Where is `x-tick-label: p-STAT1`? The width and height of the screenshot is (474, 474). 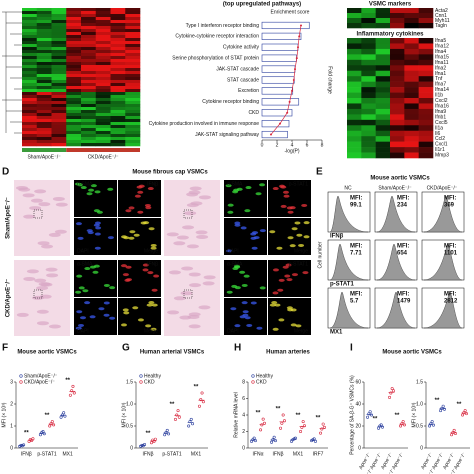 x-tick-label: p-STAT1 is located at coordinates (171, 454).